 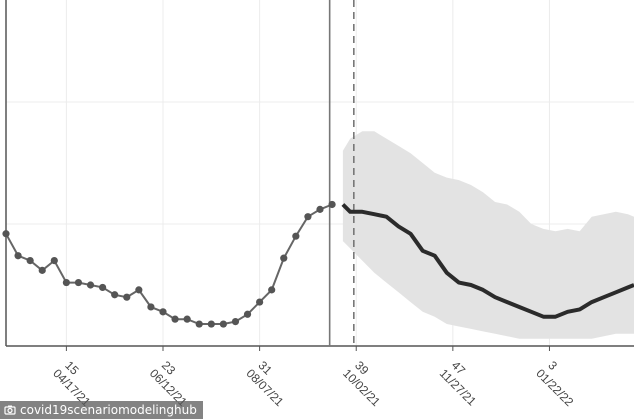 I want to click on watermark-text: covid19scenariomodelinghub, so click(x=108, y=410).